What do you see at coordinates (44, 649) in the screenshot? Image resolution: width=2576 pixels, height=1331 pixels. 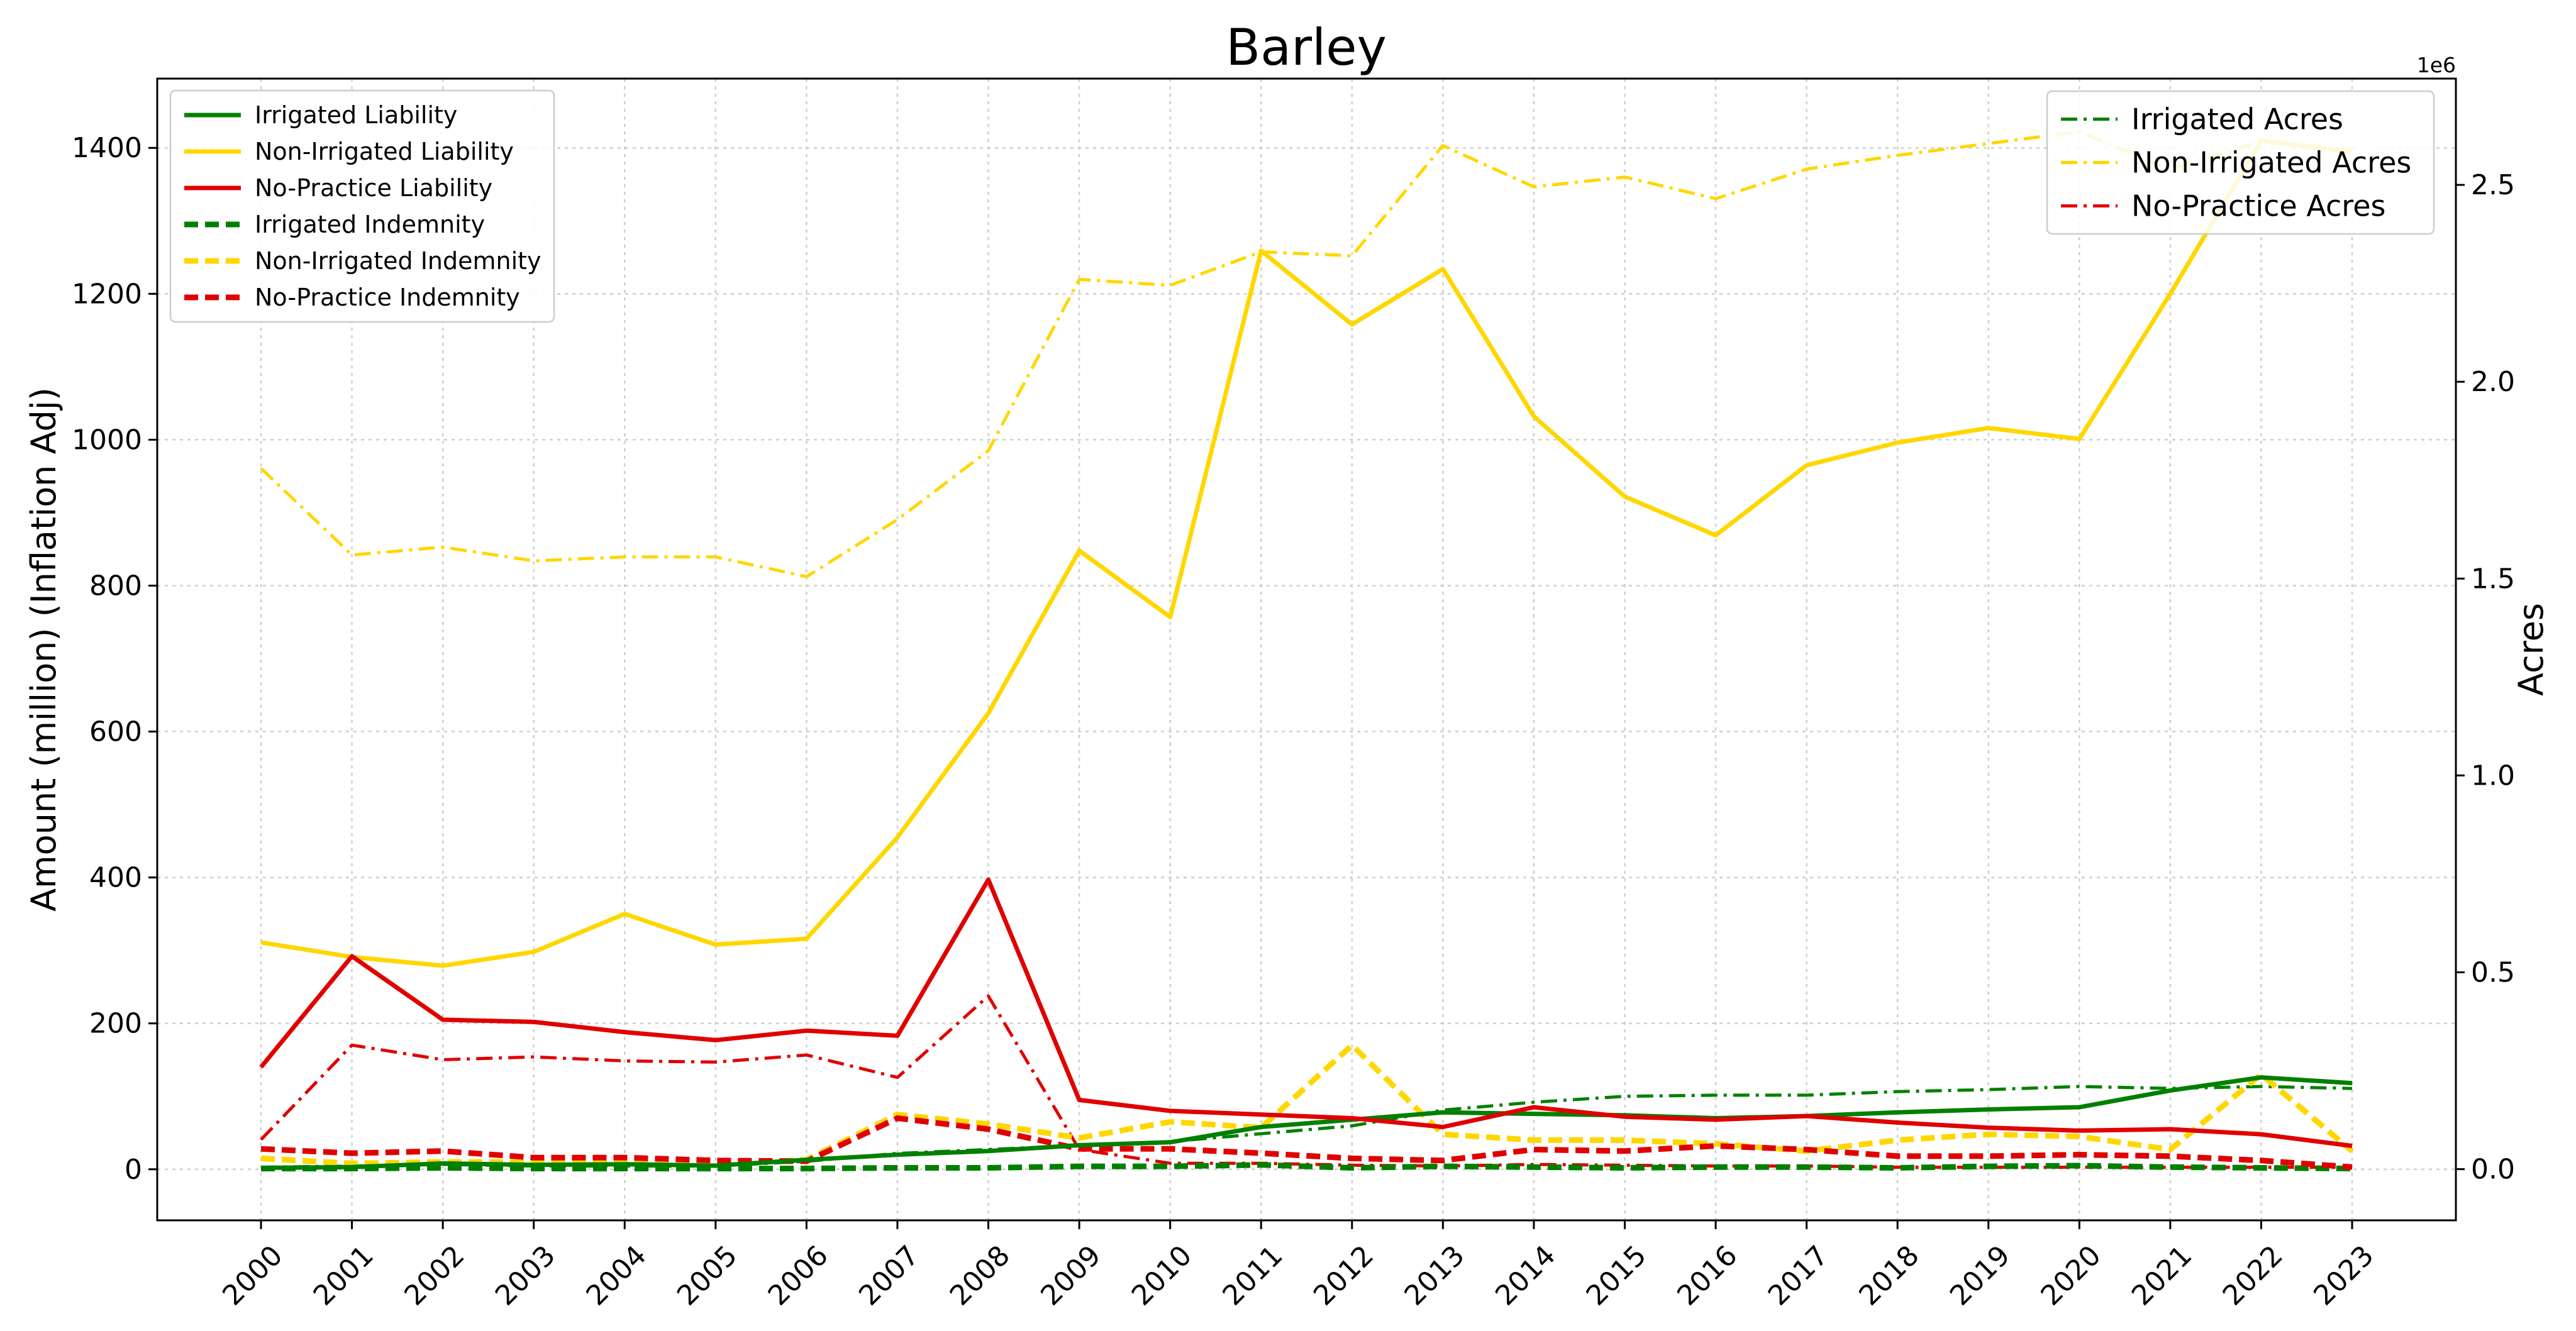 I see `y-axis-left-title: Amount (million) (Inflation Adj)` at bounding box center [44, 649].